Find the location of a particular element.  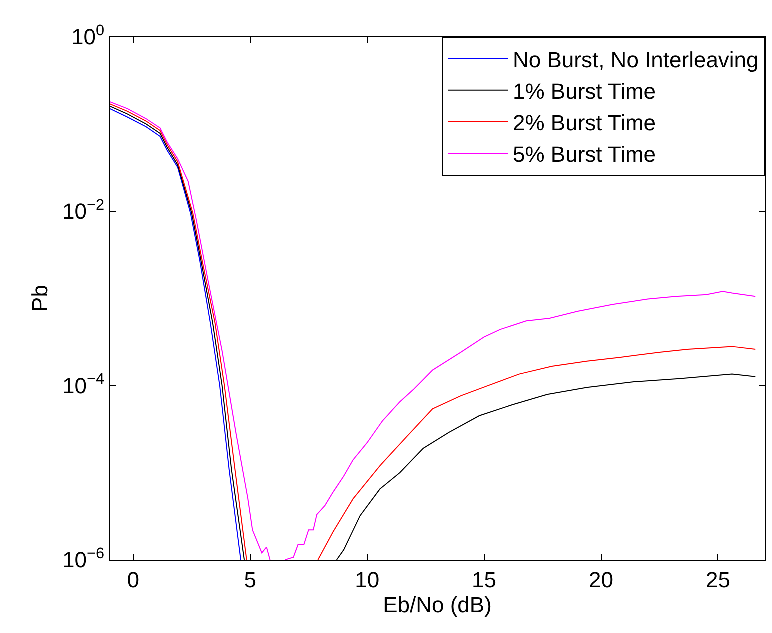

x-tick-label: 20 is located at coordinates (601, 579).